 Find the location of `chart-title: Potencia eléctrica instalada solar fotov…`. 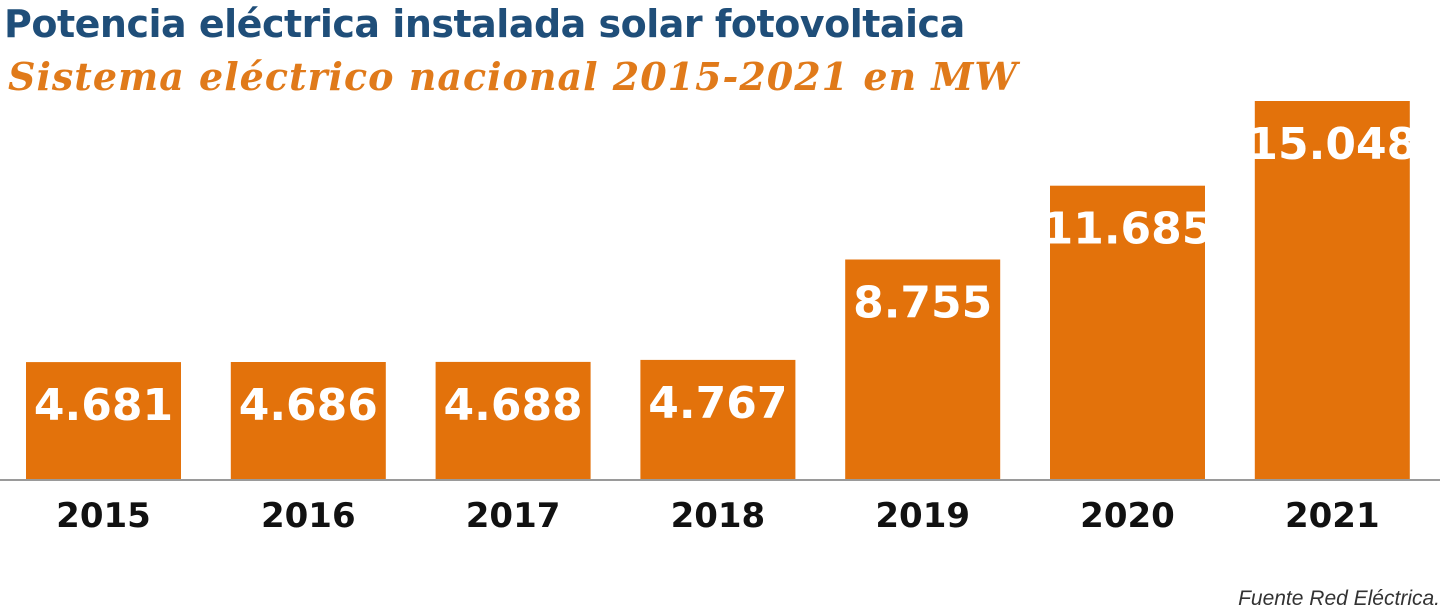

chart-title: Potencia eléctrica instalada solar fotov… is located at coordinates (484, 24).